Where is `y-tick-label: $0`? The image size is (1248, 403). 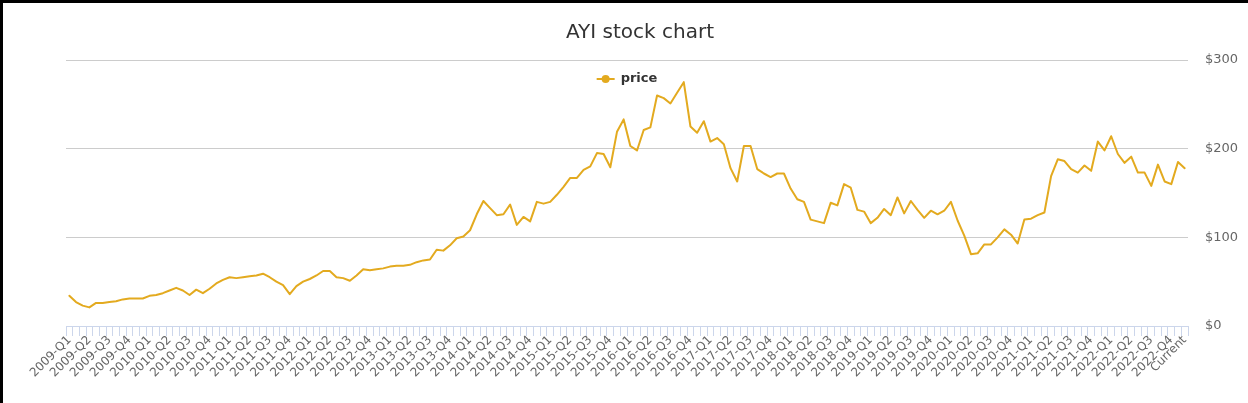 y-tick-label: $0 is located at coordinates (1213, 325).